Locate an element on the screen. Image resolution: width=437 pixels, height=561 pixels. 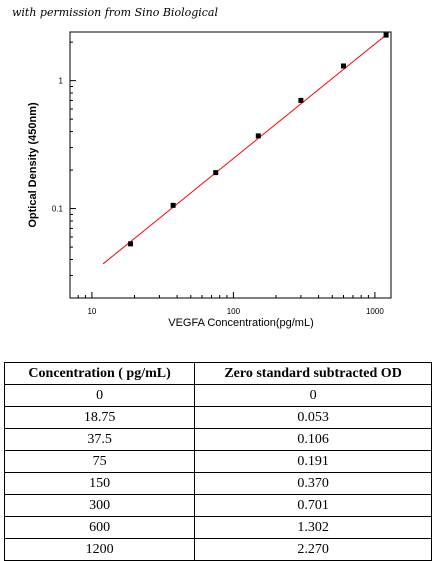
table-row: 37.5 0.106 is located at coordinates (217, 439).